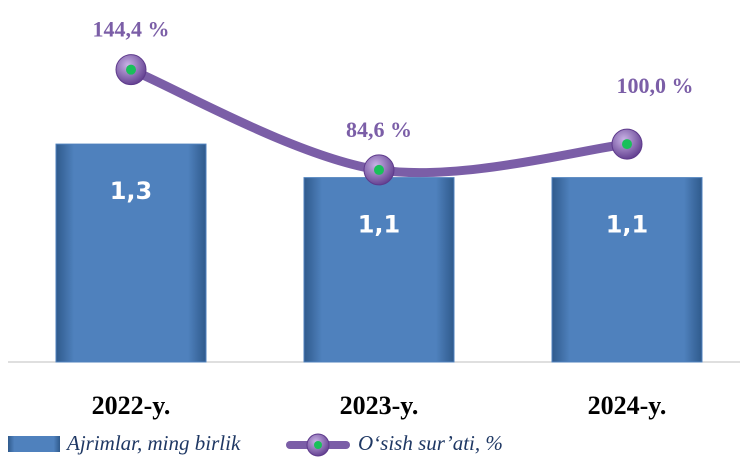  I want to click on line-value-label: 100,0 %, so click(655, 85).